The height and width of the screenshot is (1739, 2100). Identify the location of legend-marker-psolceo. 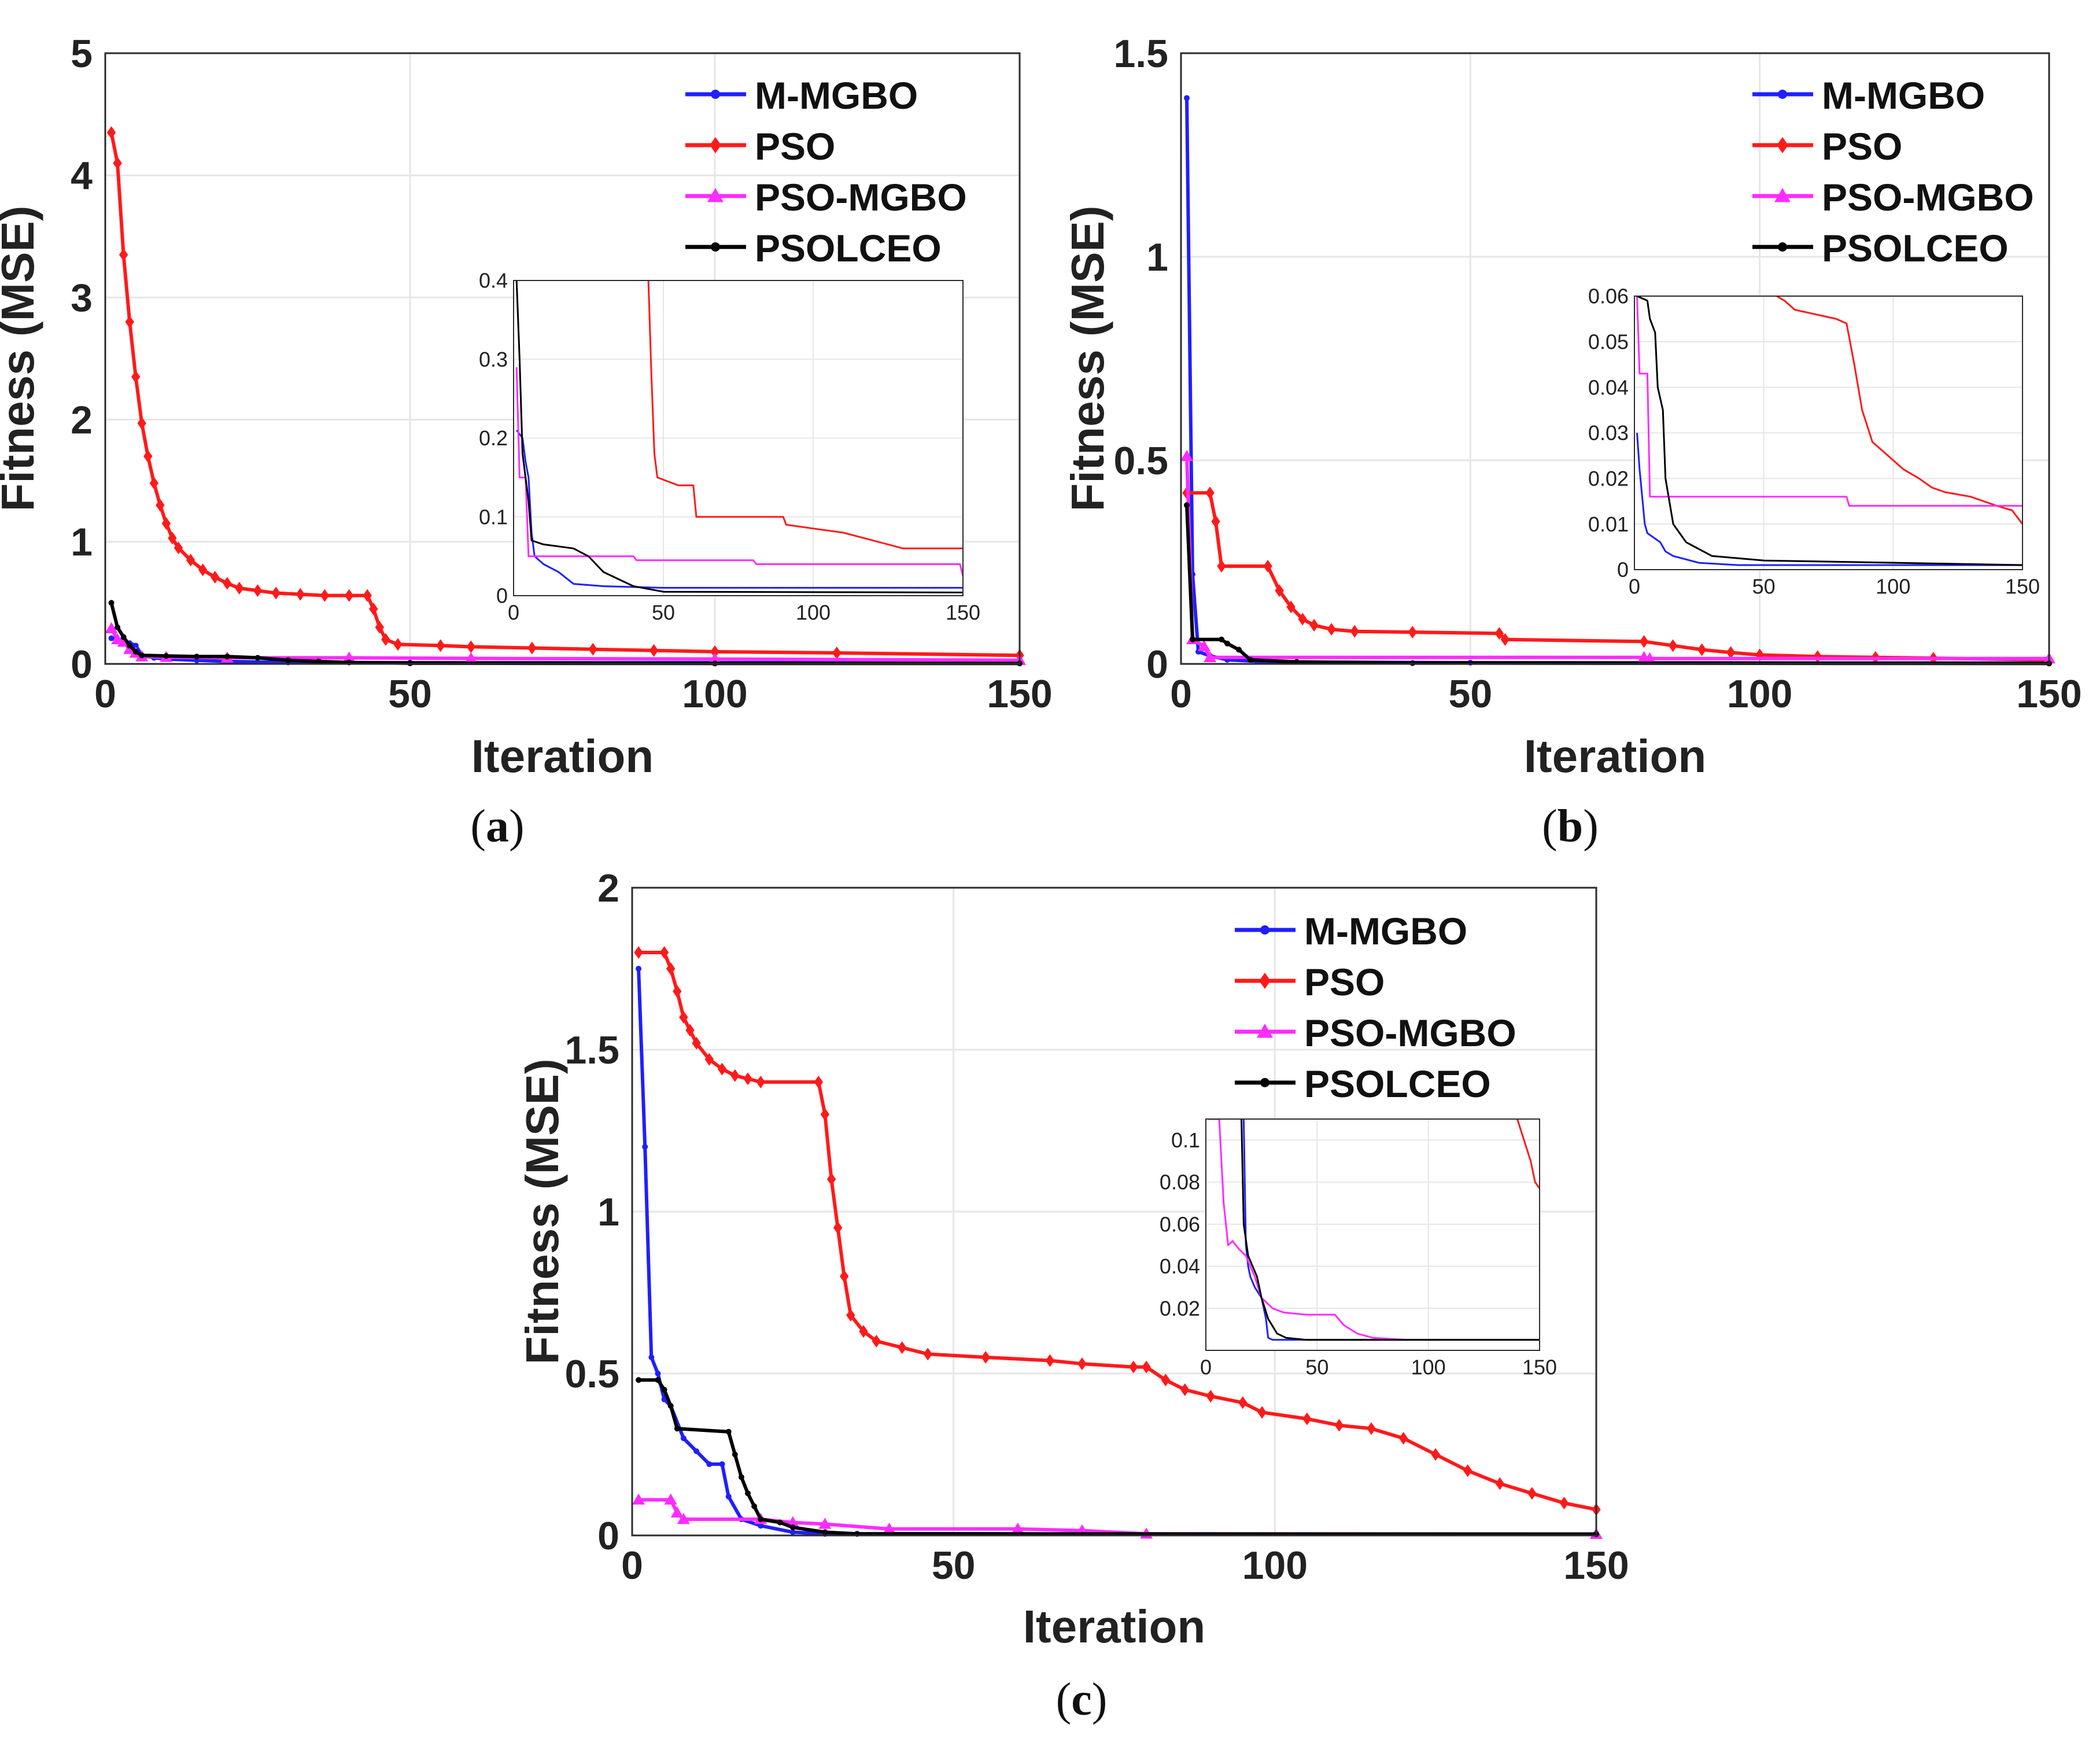
(1264, 1082).